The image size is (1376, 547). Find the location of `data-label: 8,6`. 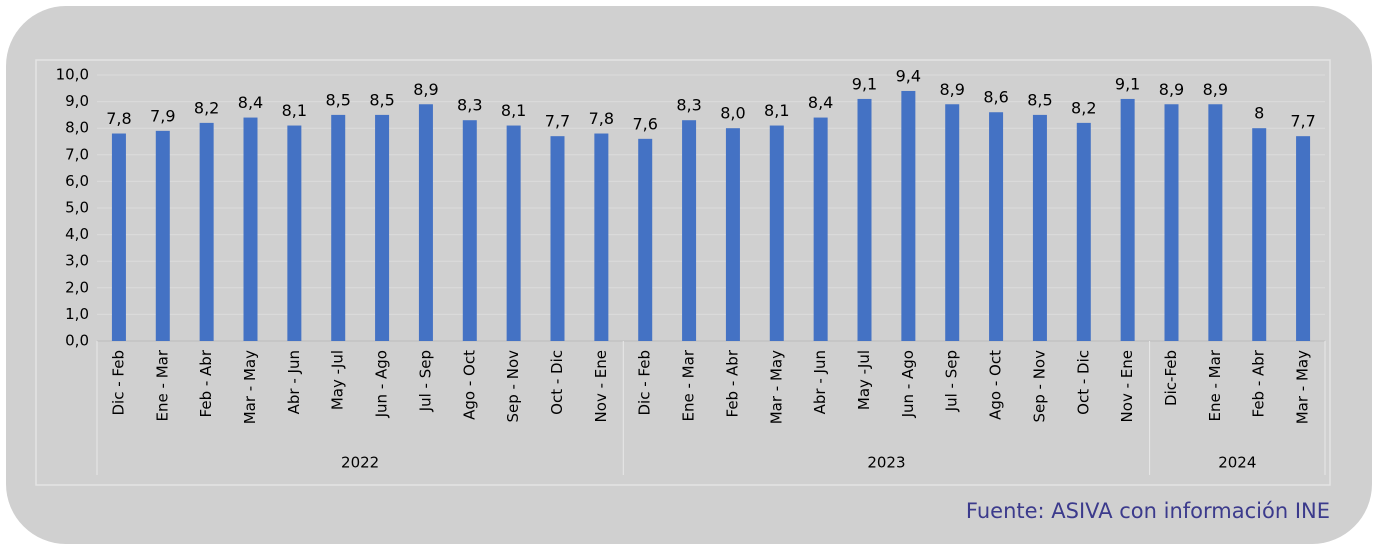

data-label: 8,6 is located at coordinates (995, 97).